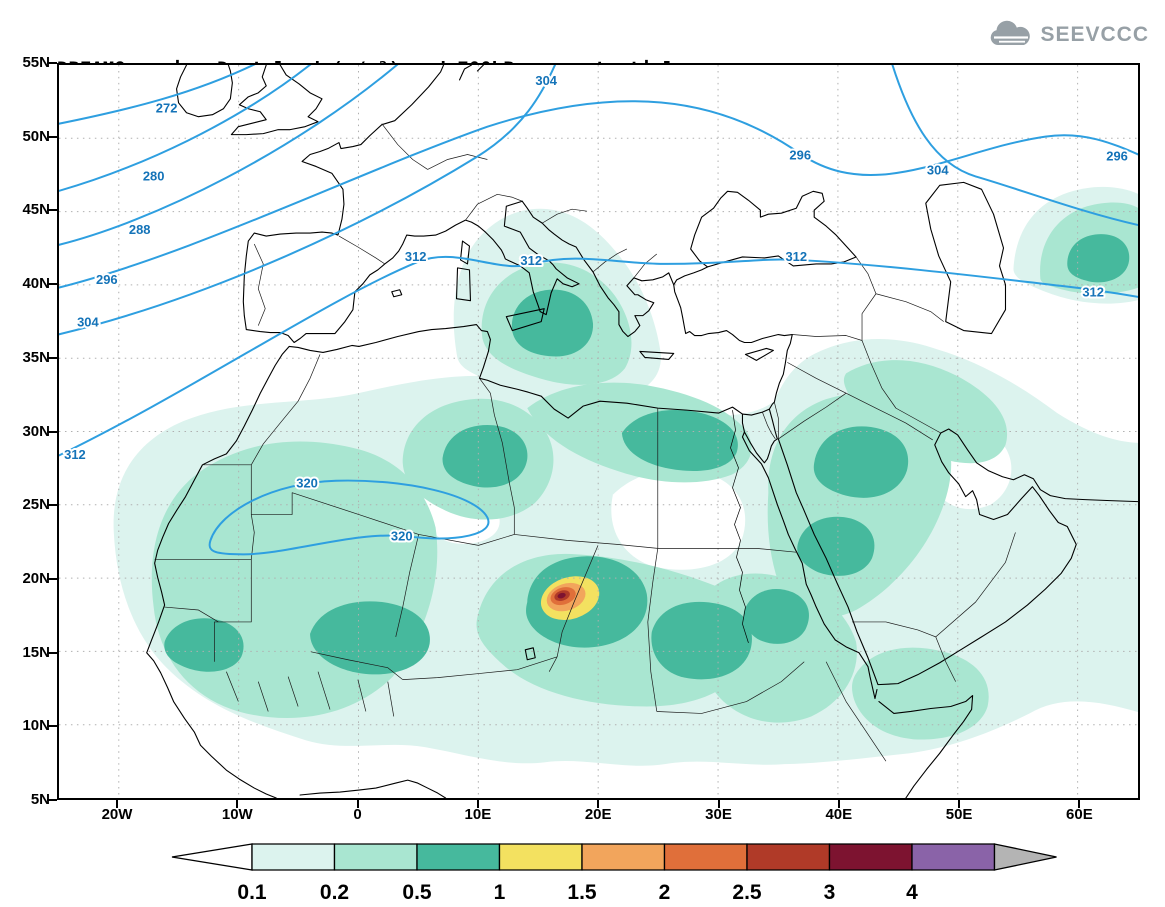 This screenshot has height=907, width=1165. Describe the element at coordinates (36, 431) in the screenshot. I see `latitude-tick-label: 30N` at that location.